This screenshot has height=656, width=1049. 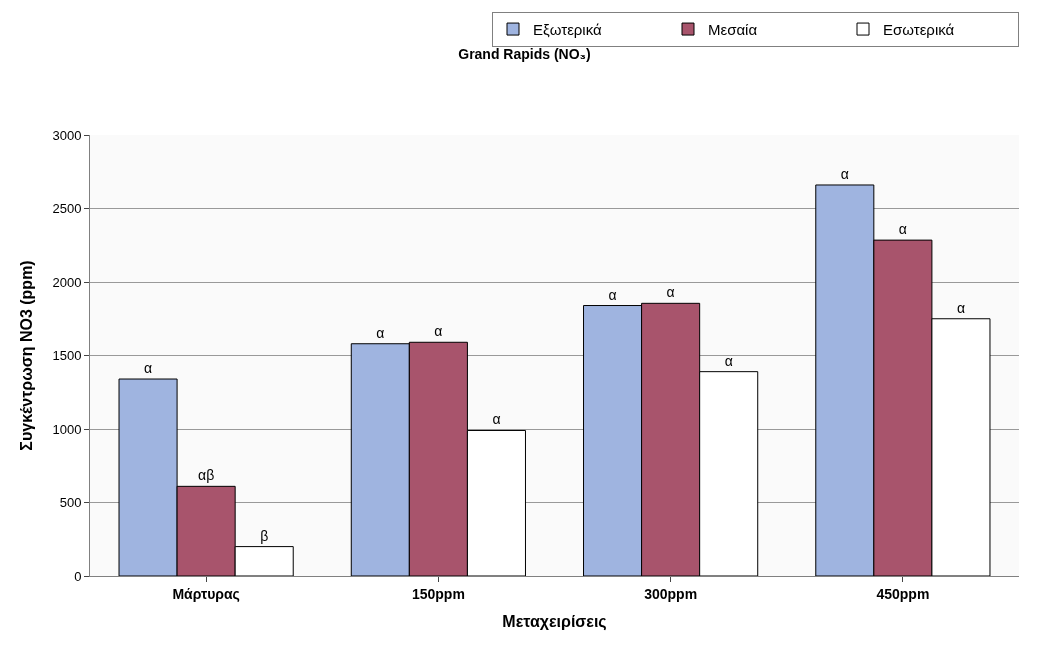 I want to click on y-tick-label: 2500, so click(x=67, y=209).